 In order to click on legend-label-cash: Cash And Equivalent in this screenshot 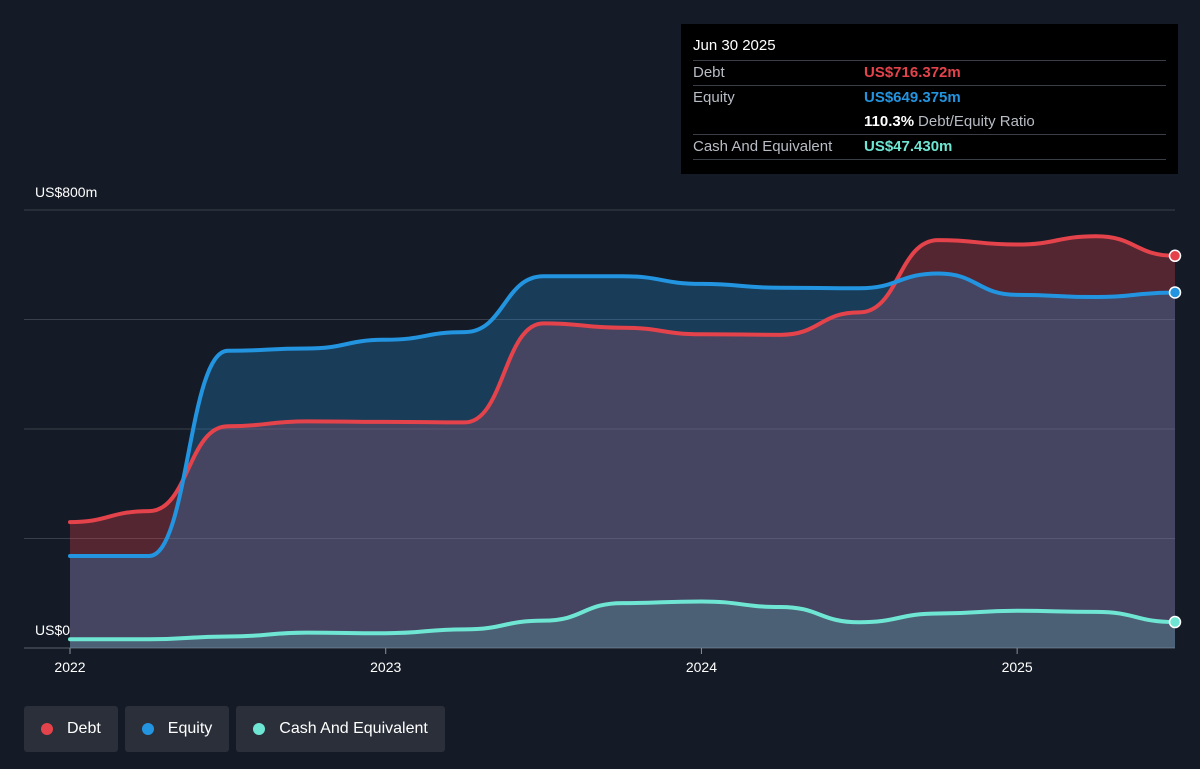, I will do `click(353, 728)`.